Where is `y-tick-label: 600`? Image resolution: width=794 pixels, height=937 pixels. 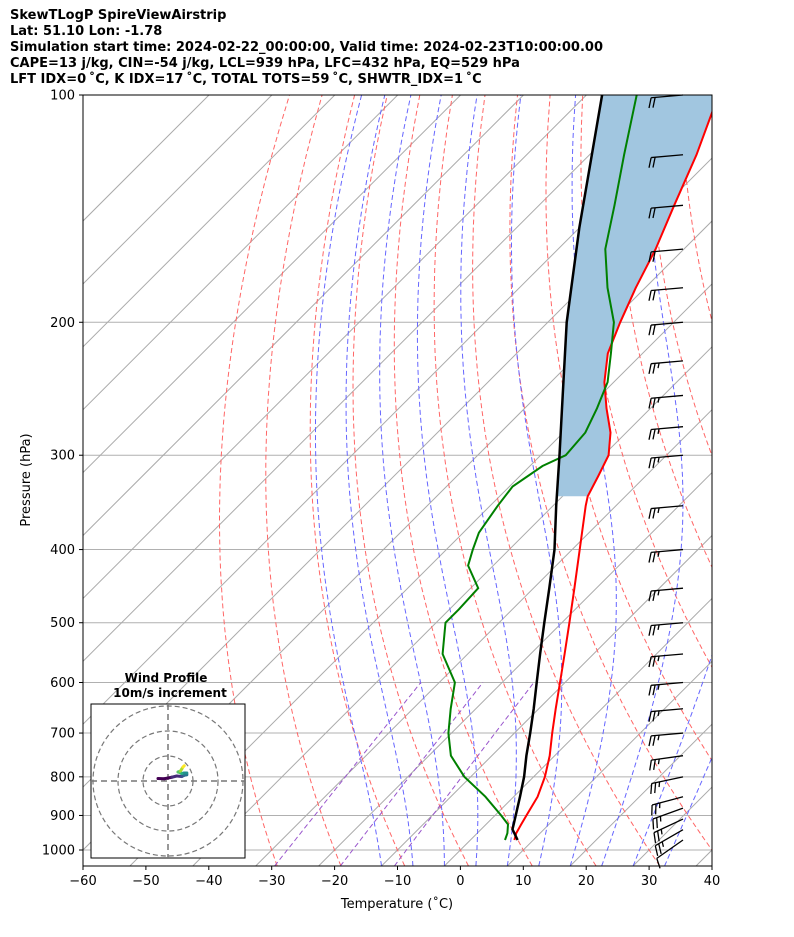 y-tick-label: 600 is located at coordinates (62, 683).